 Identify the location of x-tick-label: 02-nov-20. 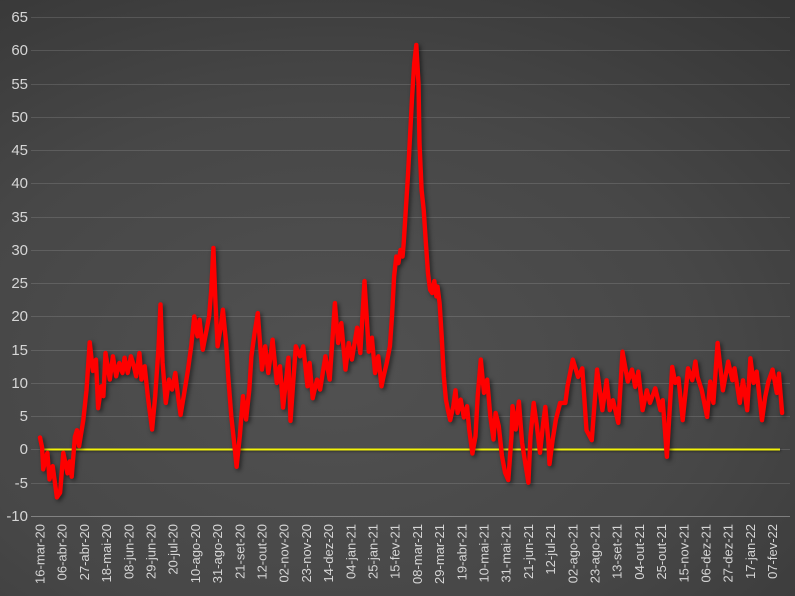
(284, 553).